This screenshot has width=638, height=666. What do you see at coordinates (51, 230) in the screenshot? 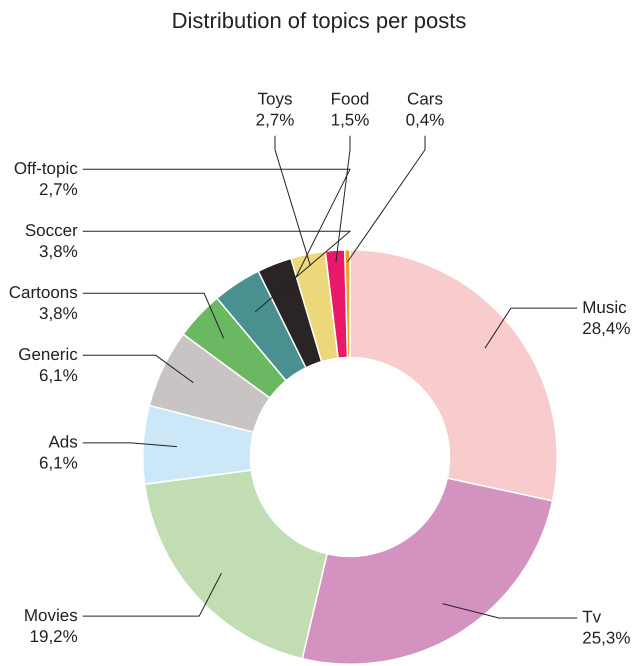
I see `slice-label: Soccer` at bounding box center [51, 230].